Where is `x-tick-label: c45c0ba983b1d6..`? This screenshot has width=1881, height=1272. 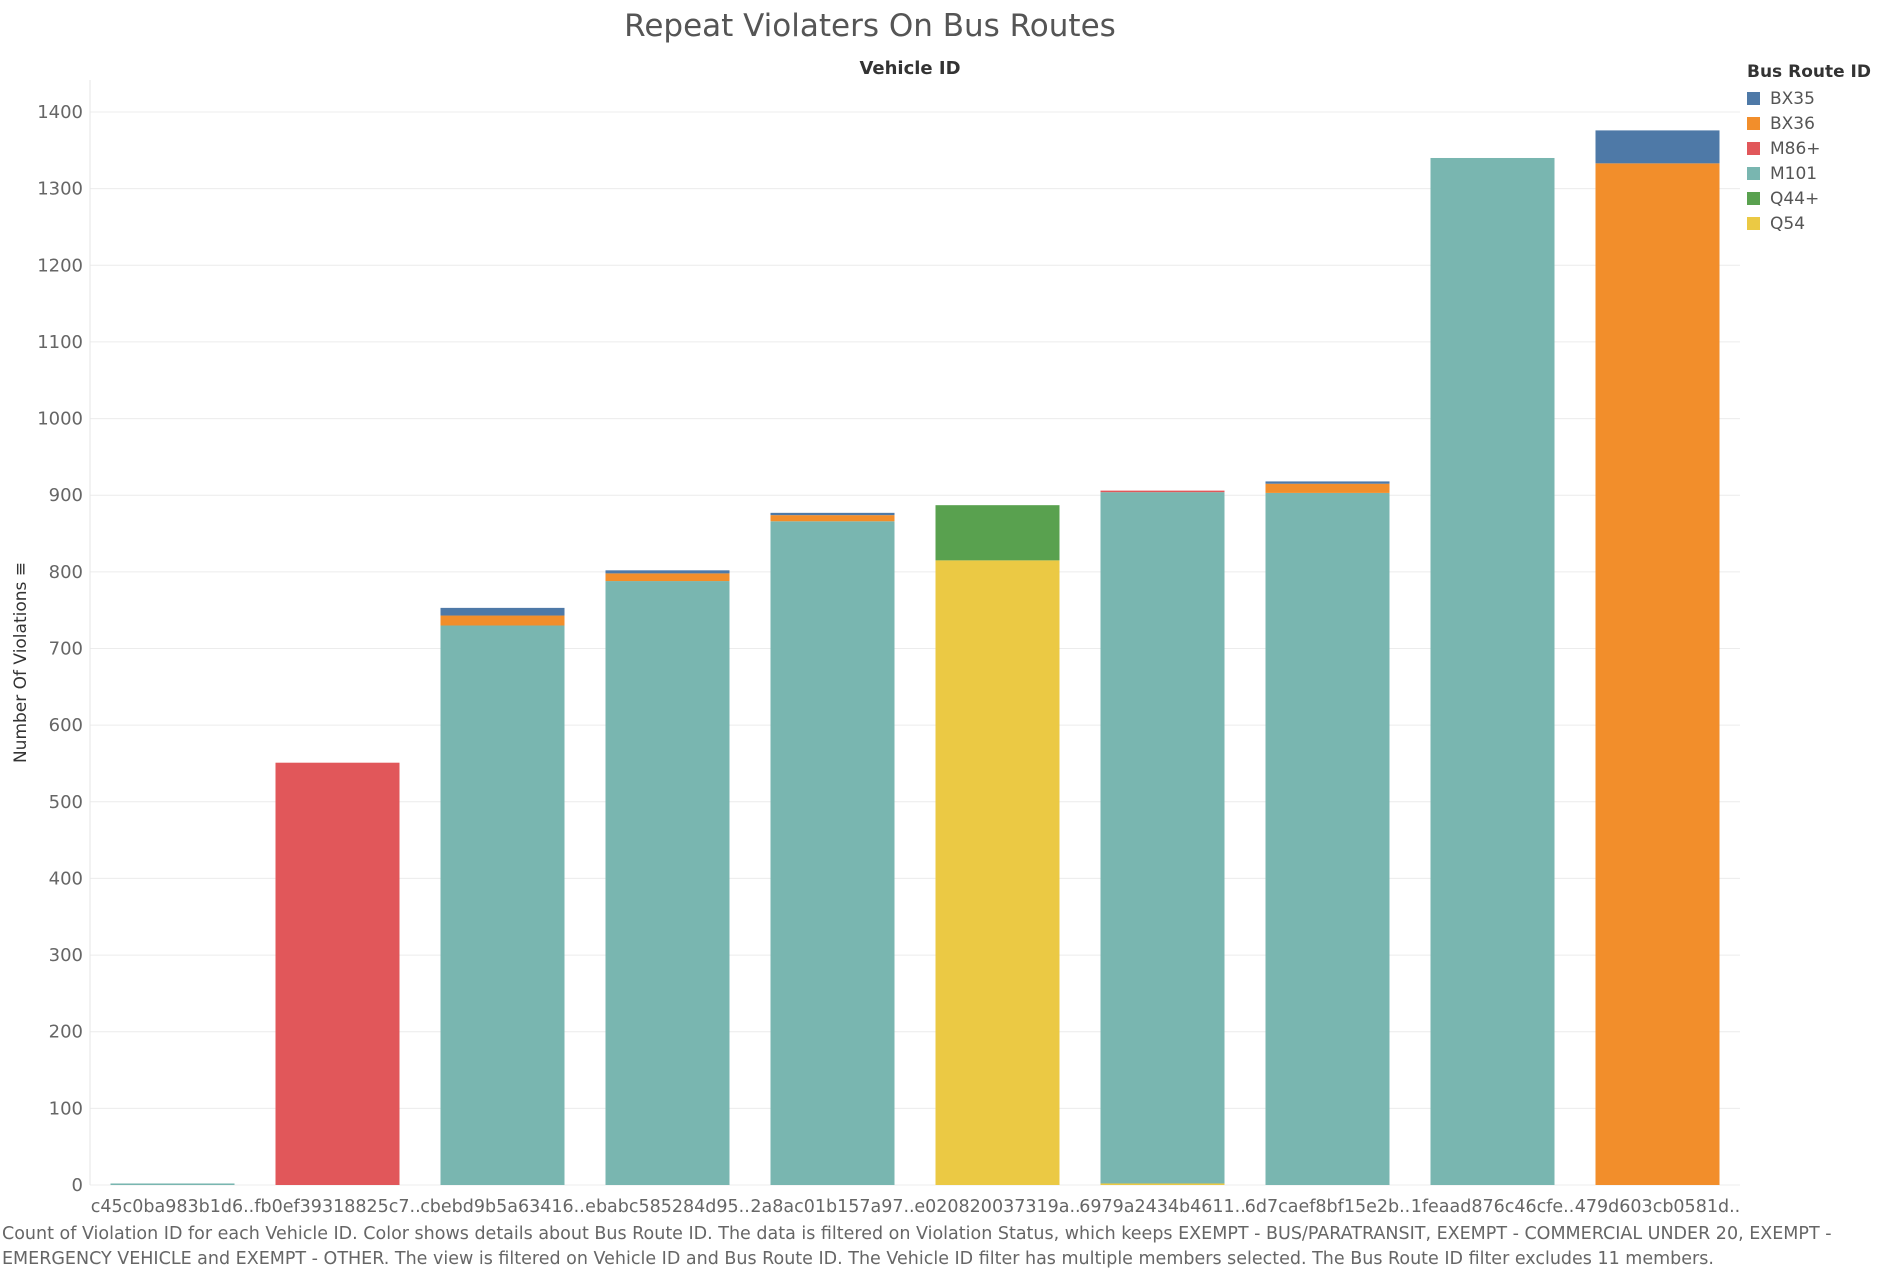 x-tick-label: c45c0ba983b1d6.. is located at coordinates (173, 1207).